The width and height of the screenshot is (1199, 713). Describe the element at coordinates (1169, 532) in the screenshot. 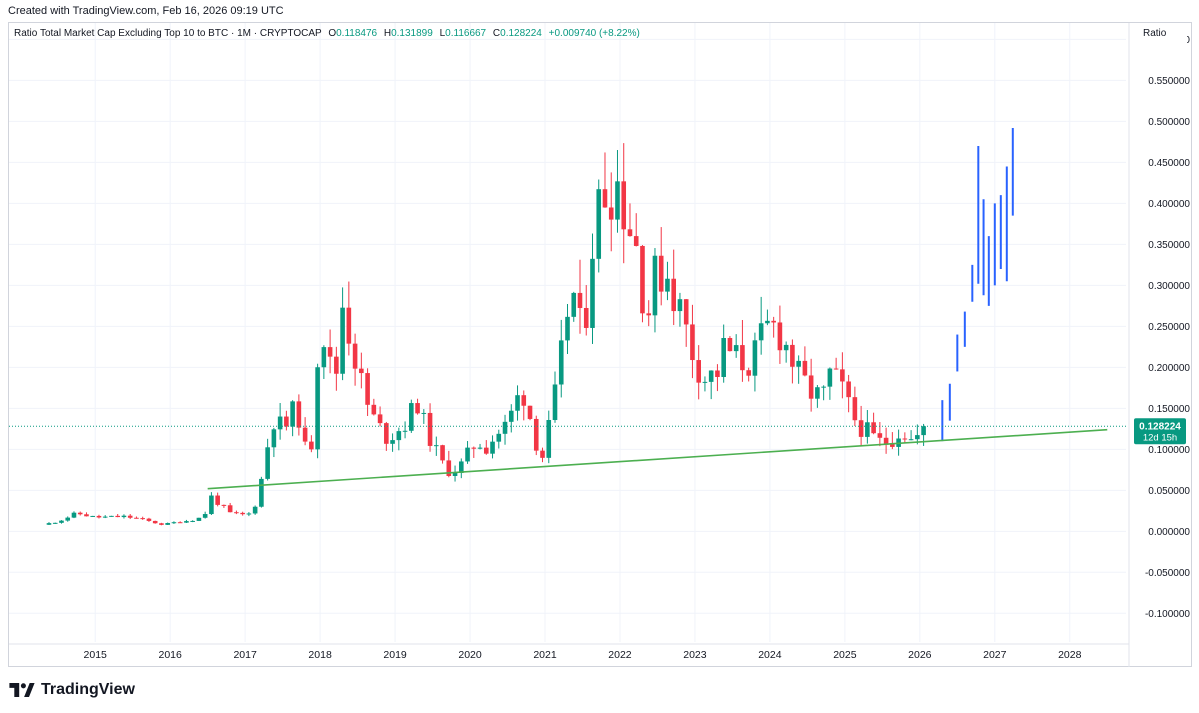

I see `y-tick-label: 0.000000` at that location.